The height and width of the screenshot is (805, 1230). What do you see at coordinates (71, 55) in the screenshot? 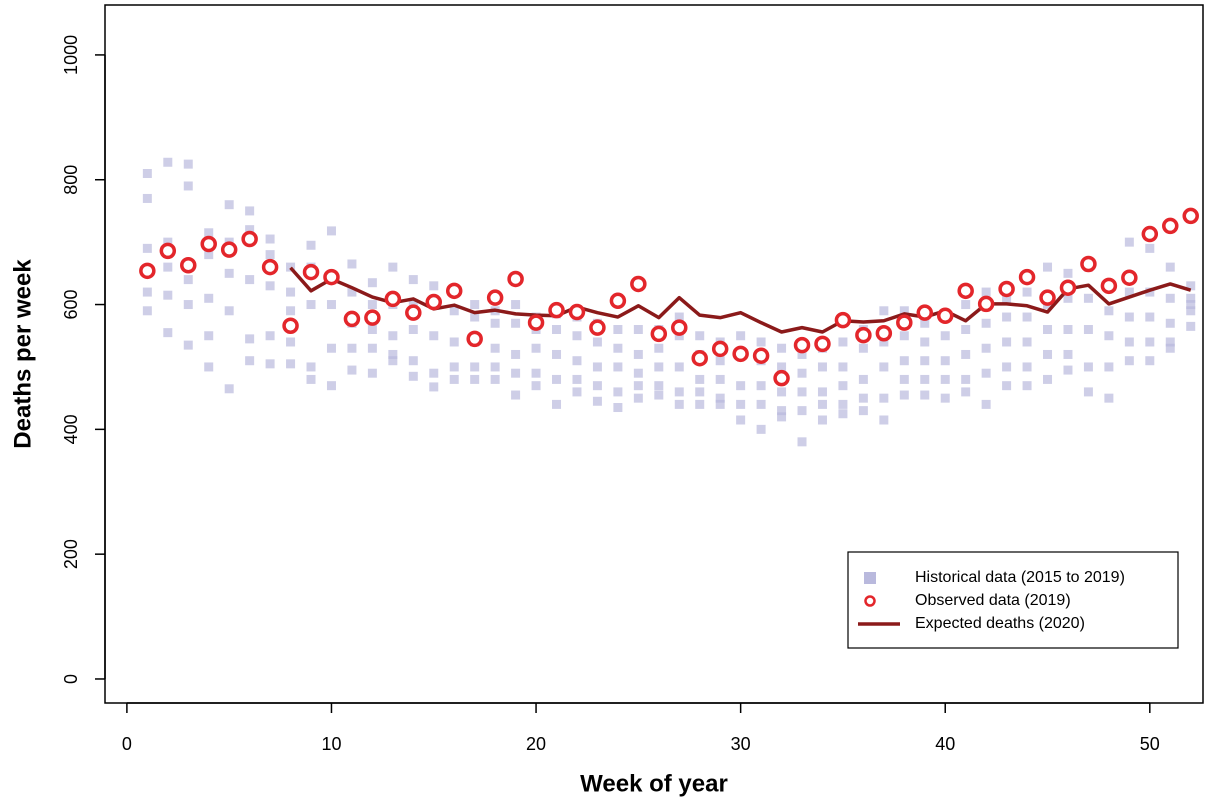
I see `y-tick-label: 1000` at bounding box center [71, 55].